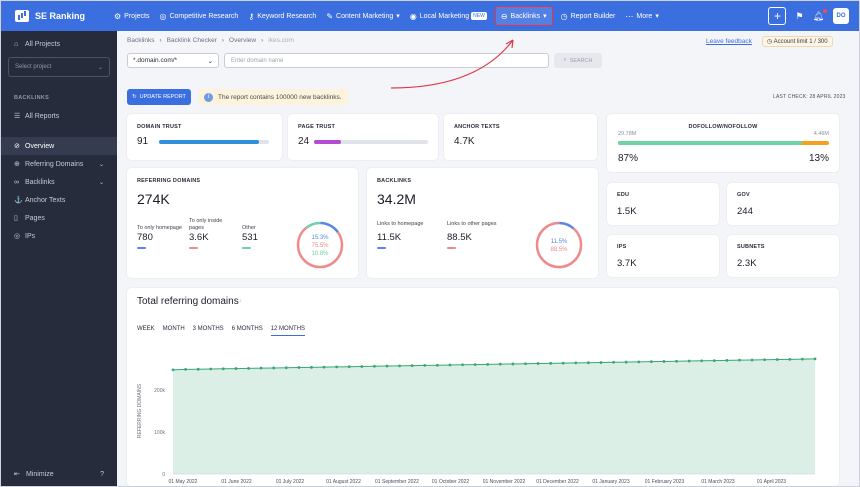 The width and height of the screenshot is (860, 487). Describe the element at coordinates (394, 181) in the screenshot. I see `backlinks-label: BACKLINKS` at that location.